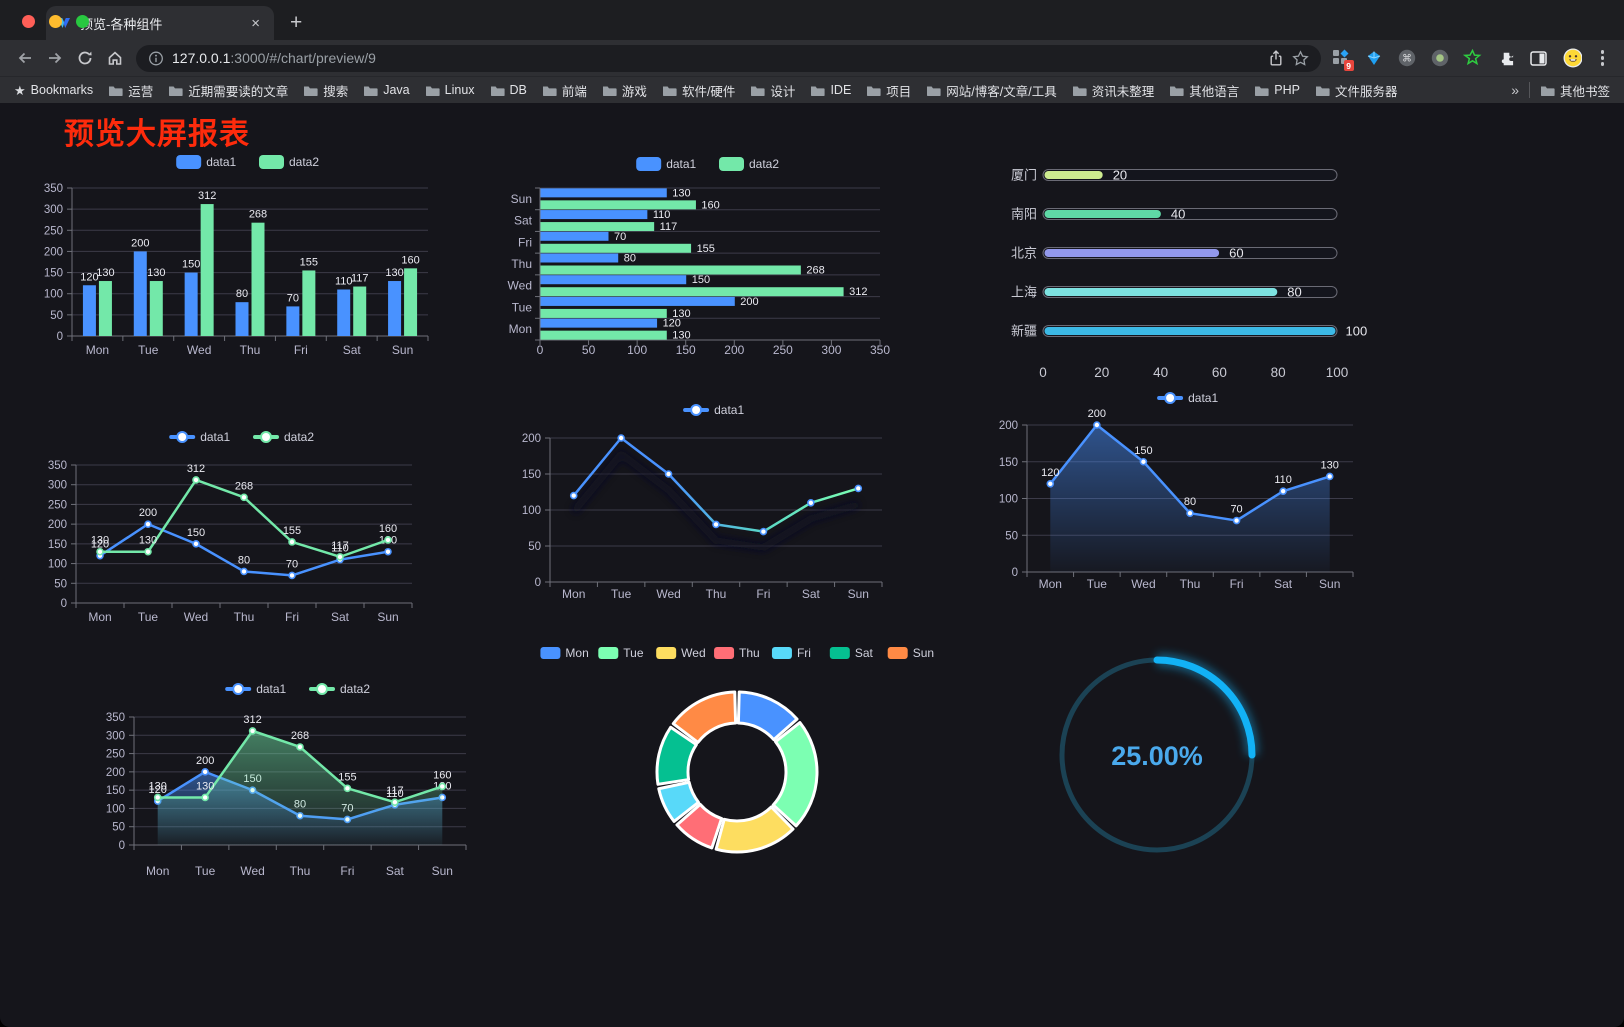  What do you see at coordinates (28, 21) in the screenshot?
I see `close-window-button` at bounding box center [28, 21].